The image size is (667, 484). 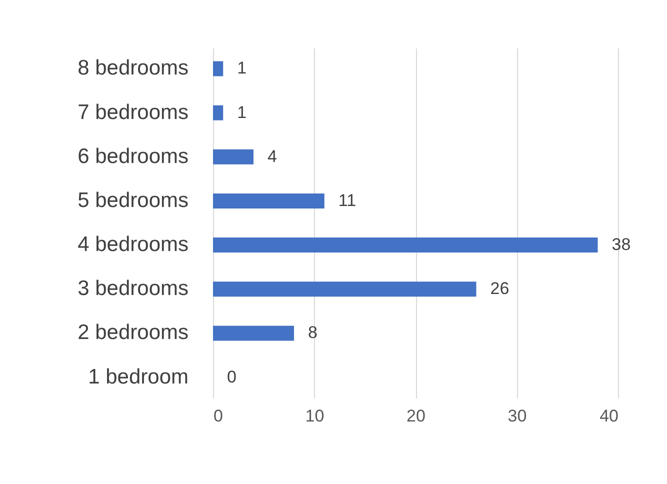 What do you see at coordinates (133, 332) in the screenshot?
I see `y-tick-label: 2 bedrooms` at bounding box center [133, 332].